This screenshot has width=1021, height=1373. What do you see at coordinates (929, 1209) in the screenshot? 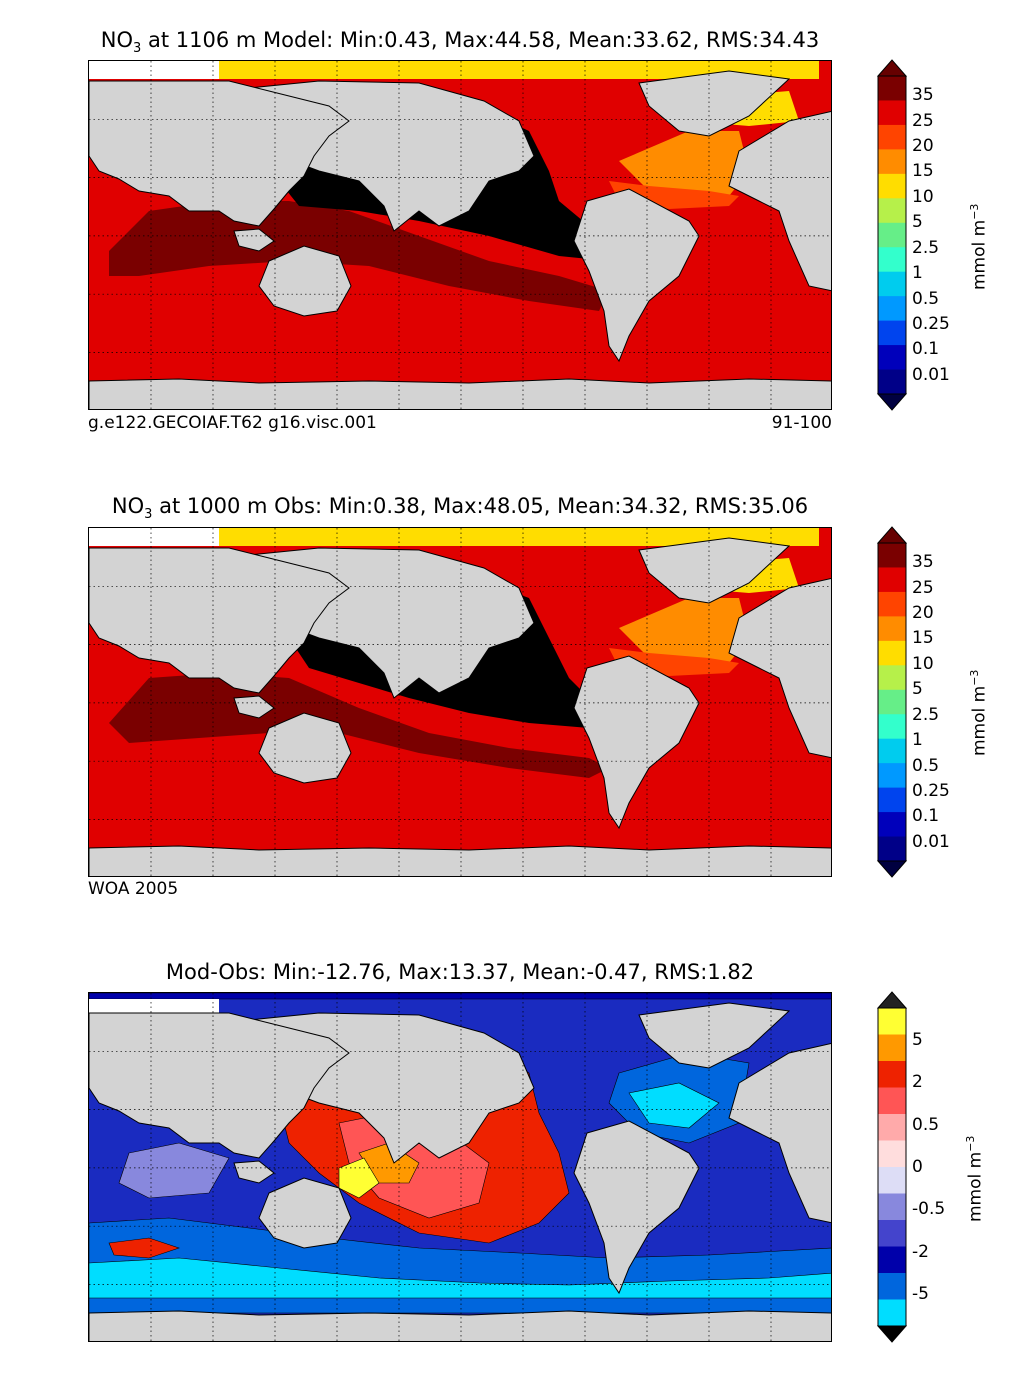
I see `colorbar-tick-label: -0.5` at bounding box center [929, 1209].